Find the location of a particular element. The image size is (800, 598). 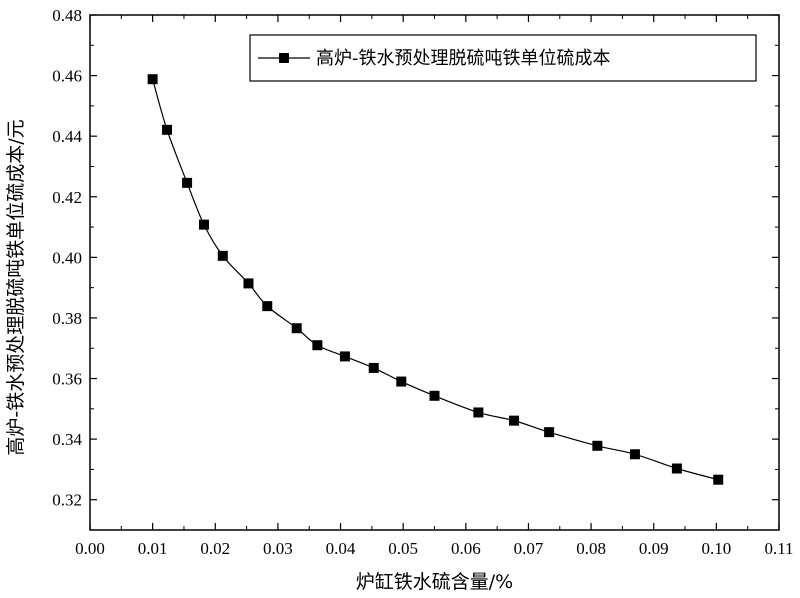

x-tick-label: 0.01 is located at coordinates (153, 548).